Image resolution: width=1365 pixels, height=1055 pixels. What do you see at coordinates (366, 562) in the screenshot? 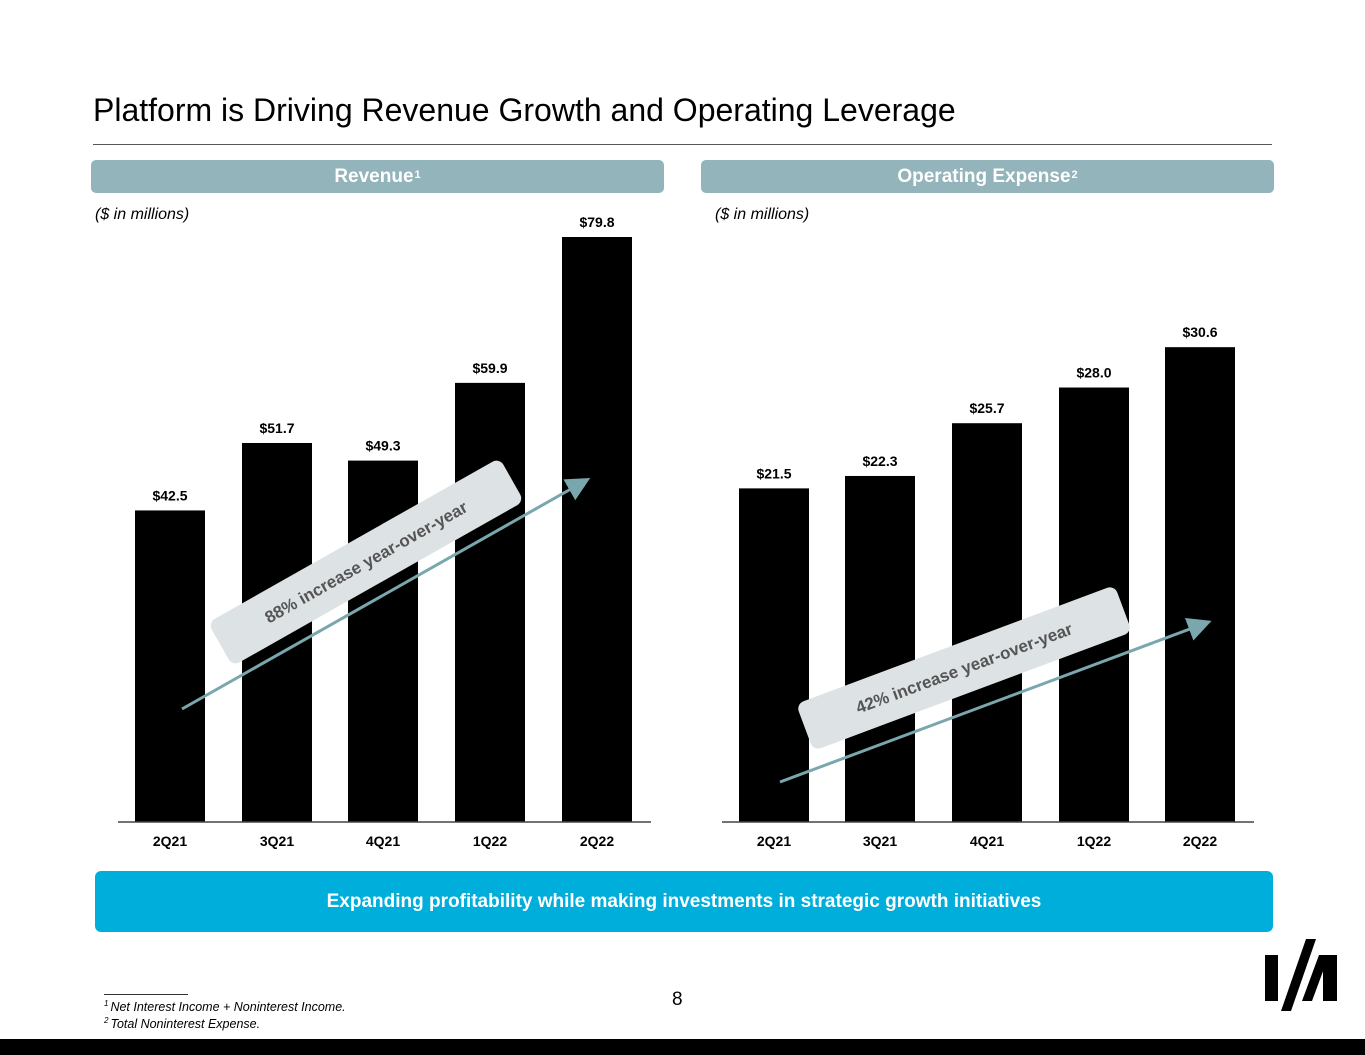
I see `revenue-annotation-box` at bounding box center [366, 562].